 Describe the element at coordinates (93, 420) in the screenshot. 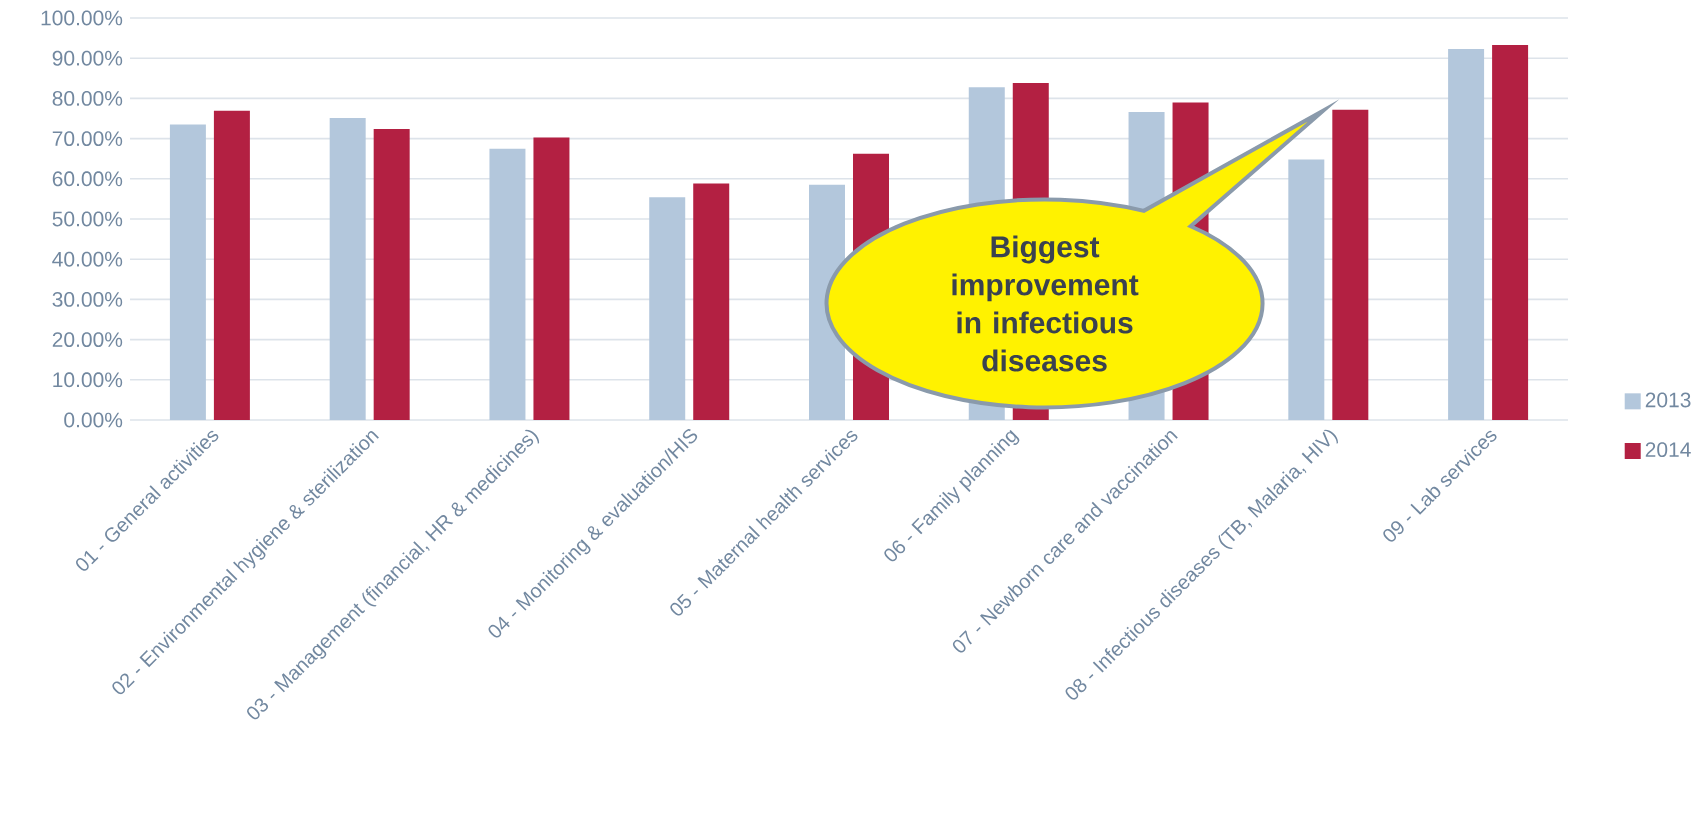

I see `y-tick-label: 0.00%` at that location.